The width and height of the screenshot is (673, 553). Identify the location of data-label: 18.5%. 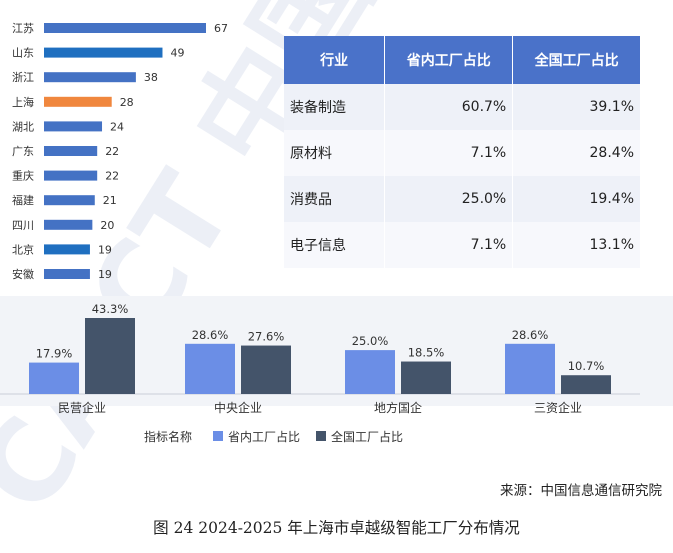
(426, 353).